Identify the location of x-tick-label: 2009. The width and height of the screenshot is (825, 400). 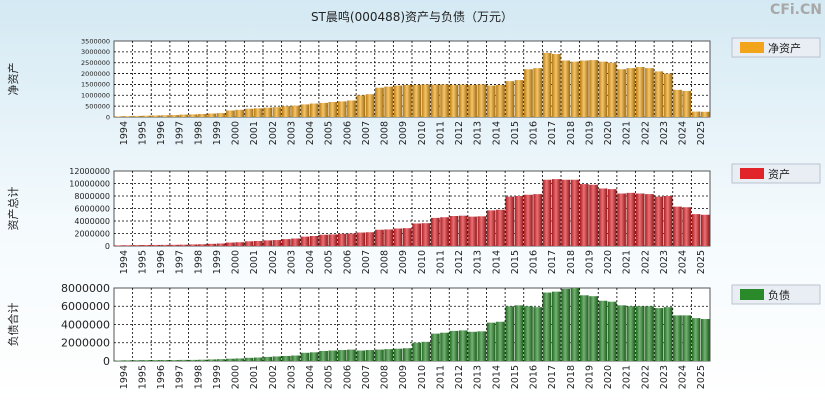
(403, 377).